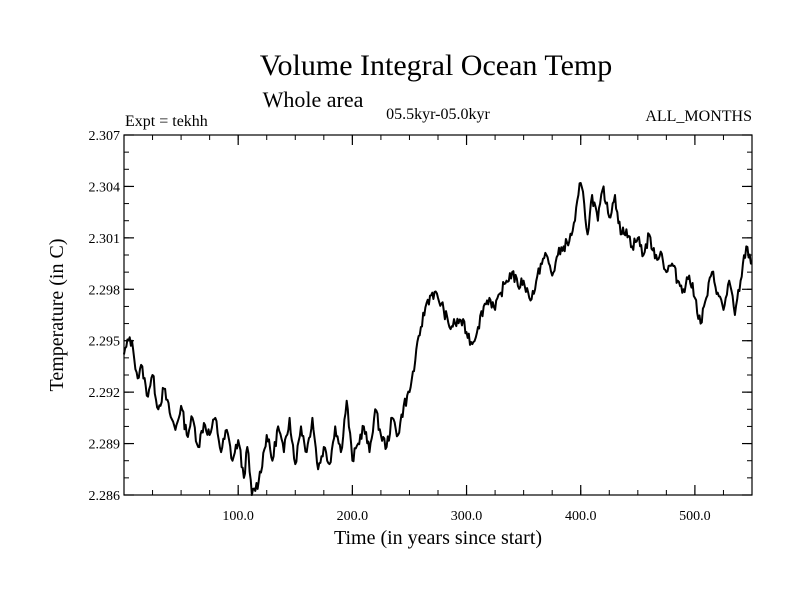 The width and height of the screenshot is (800, 600). Describe the element at coordinates (105, 445) in the screenshot. I see `y-tick-label: 2.289` at that location.